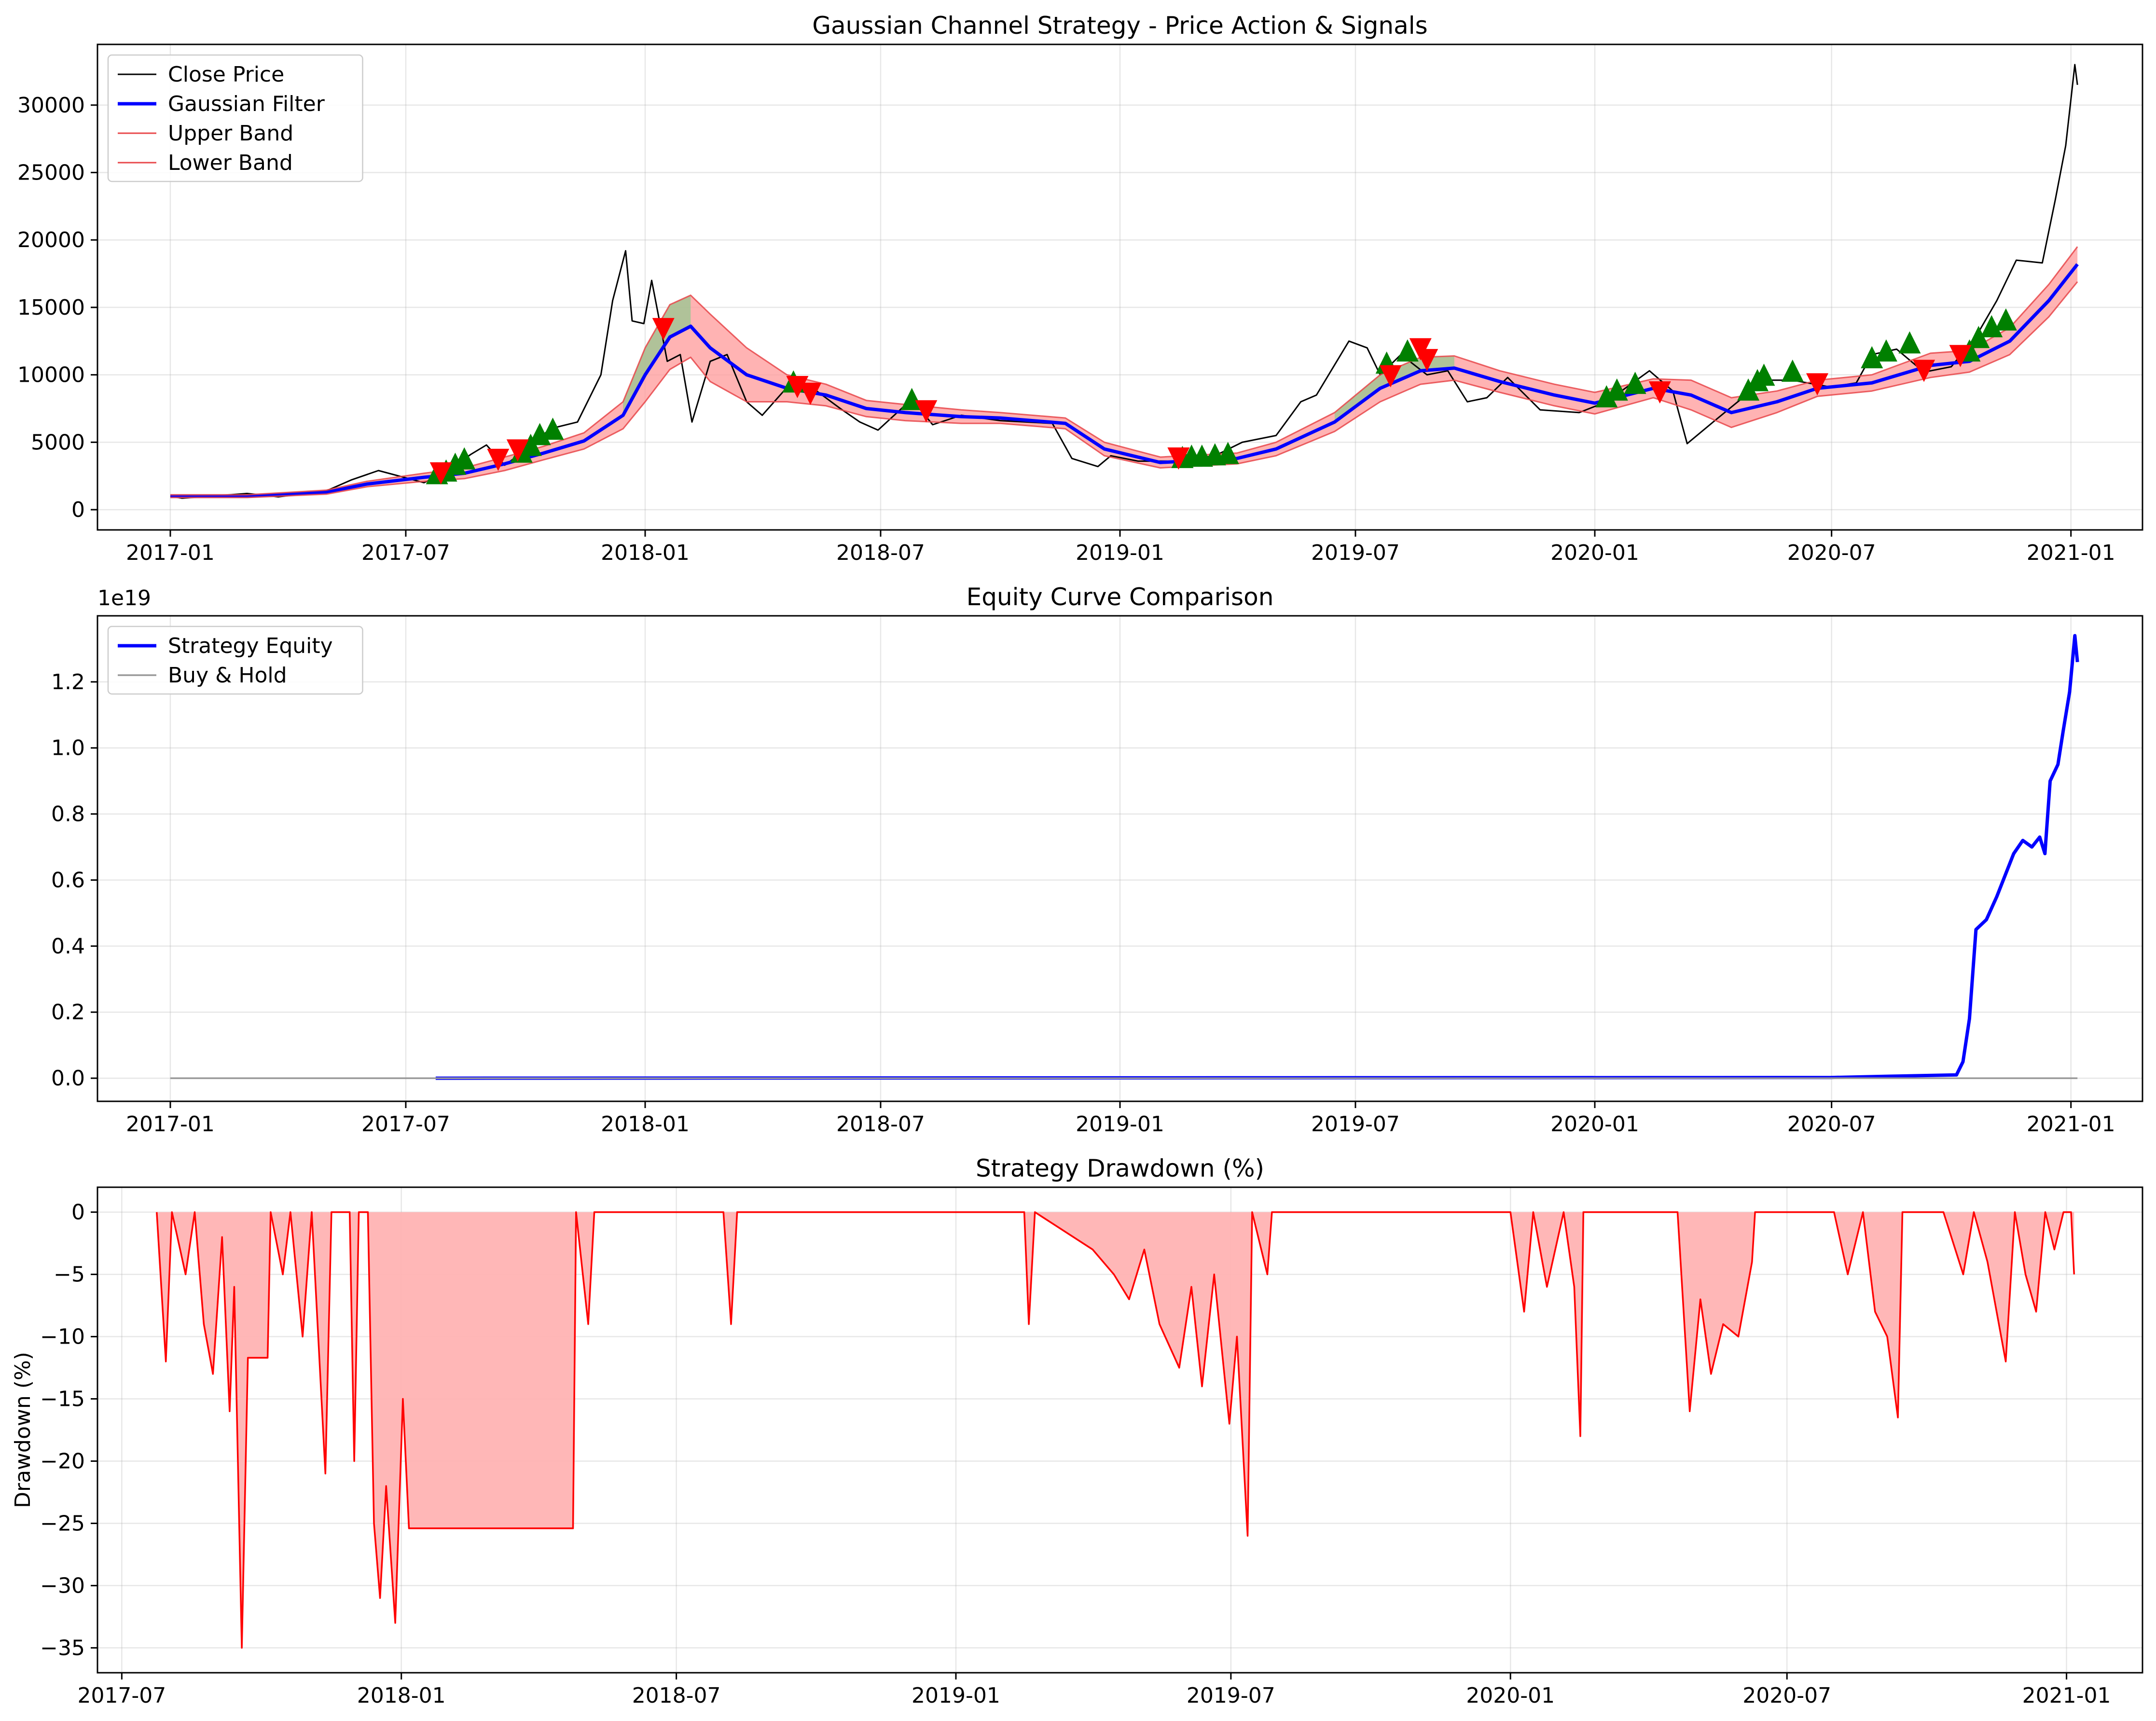 This screenshot has height=1721, width=2156. What do you see at coordinates (68, 1078) in the screenshot?
I see `y-tick-label: 0.0` at bounding box center [68, 1078].